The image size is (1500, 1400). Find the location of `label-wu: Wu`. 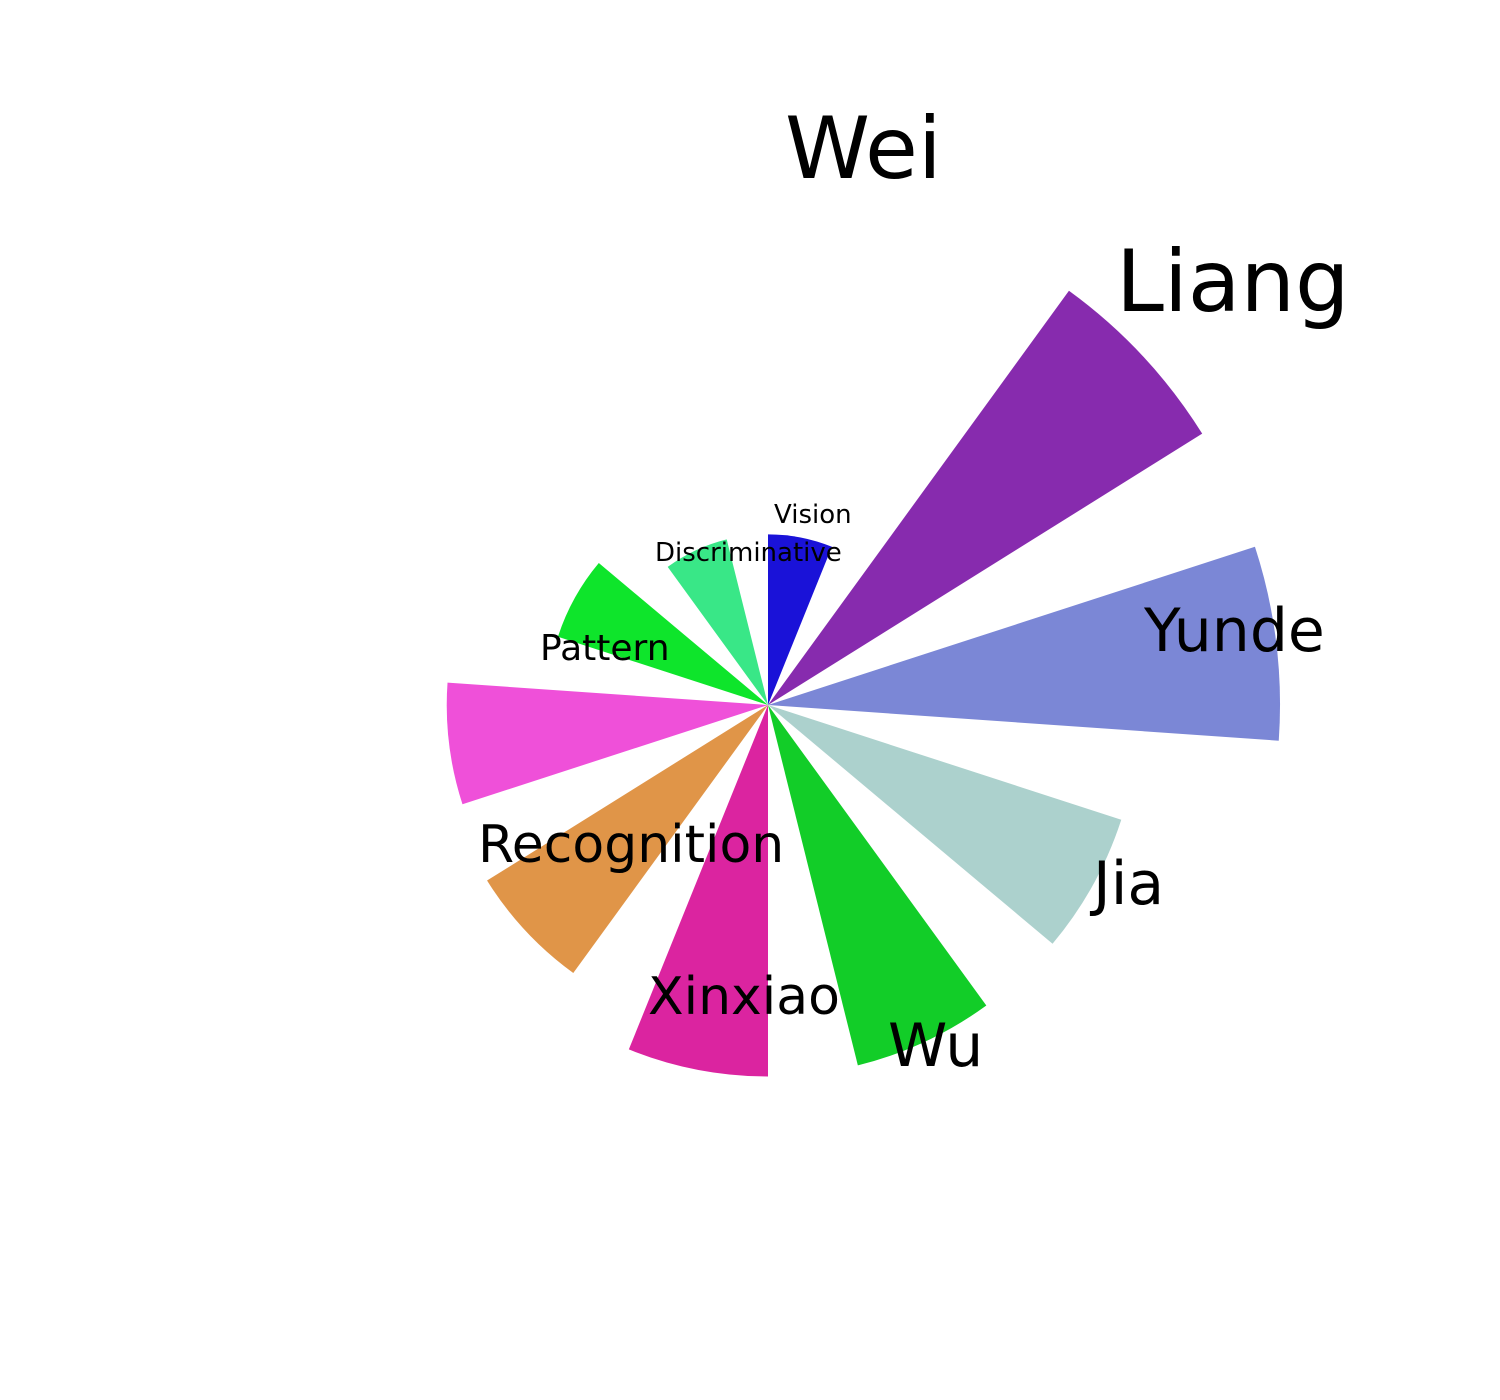

label-wu: Wu is located at coordinates (935, 1046).